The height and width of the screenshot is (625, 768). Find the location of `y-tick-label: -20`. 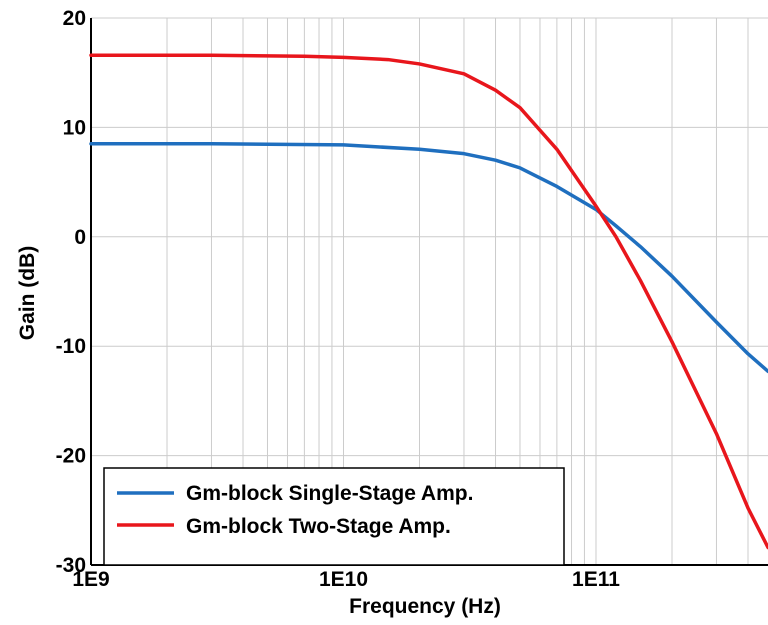

y-tick-label: -20 is located at coordinates (71, 456).